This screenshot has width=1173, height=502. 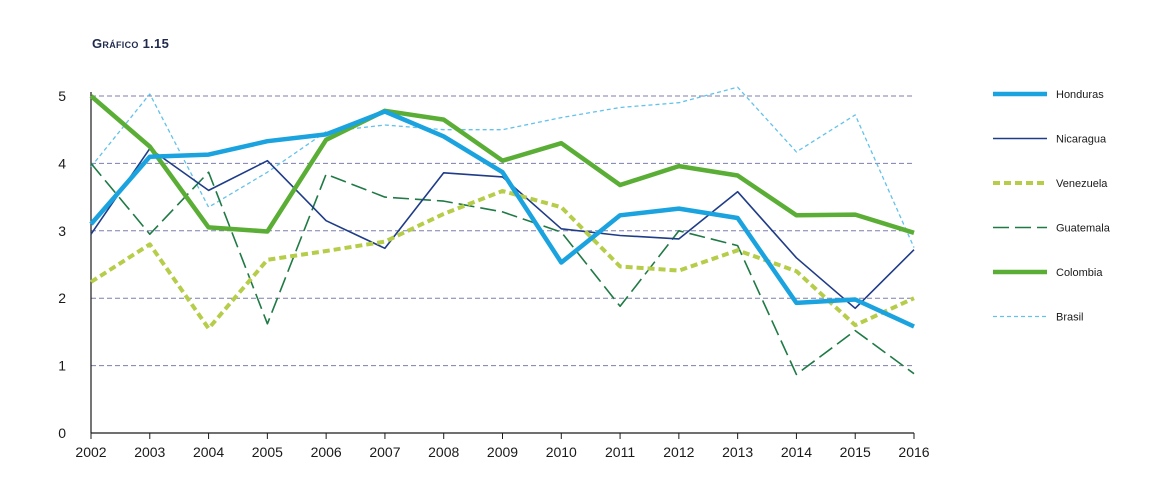 What do you see at coordinates (208, 452) in the screenshot?
I see `x-tick-label: 2004` at bounding box center [208, 452].